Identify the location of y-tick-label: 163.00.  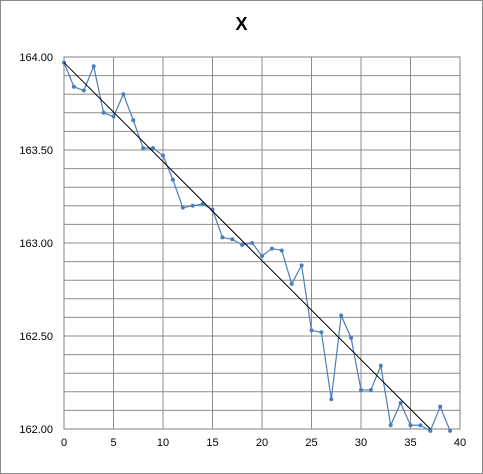
(36, 244).